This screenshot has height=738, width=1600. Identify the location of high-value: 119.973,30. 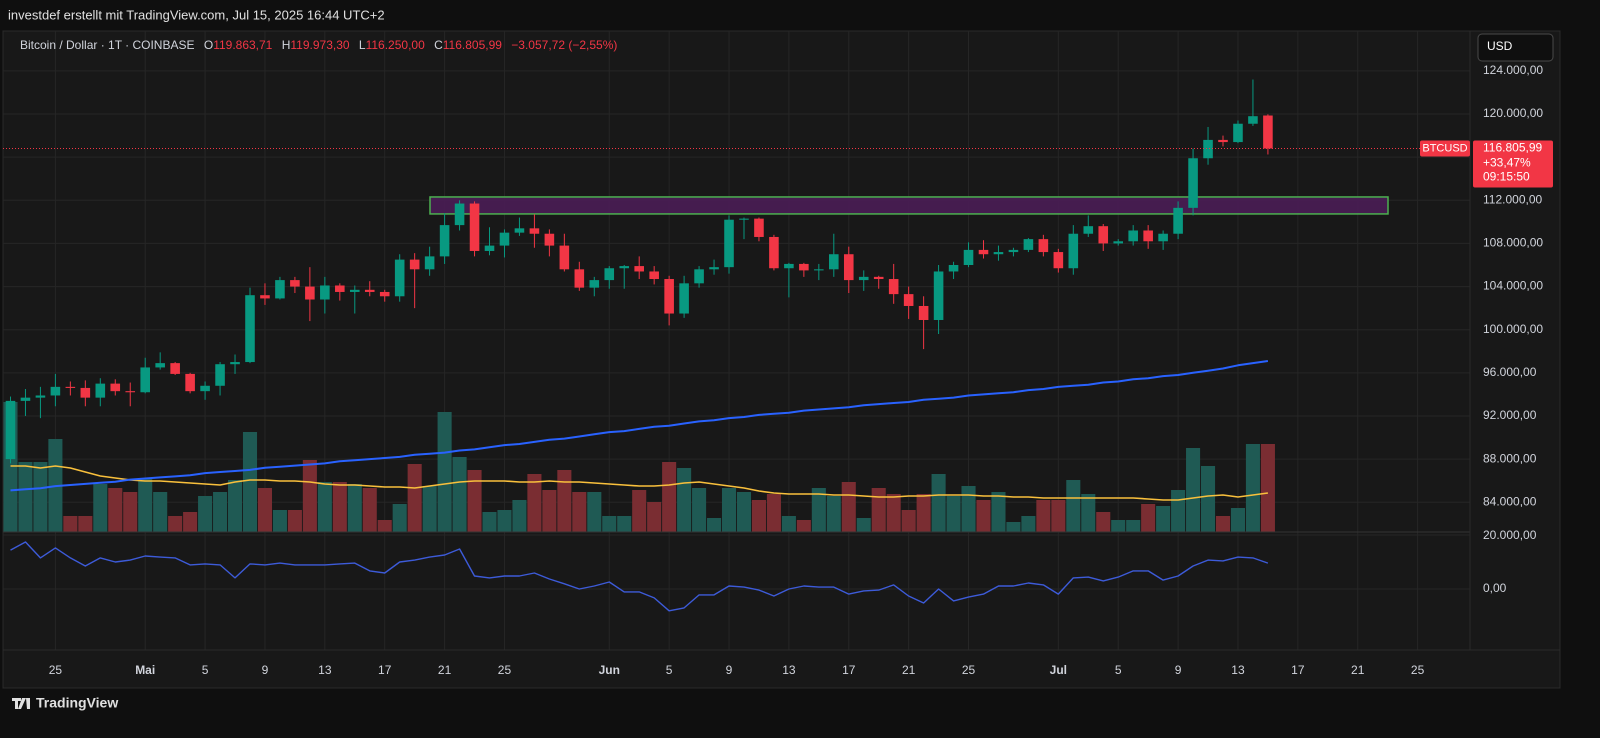
(319, 45).